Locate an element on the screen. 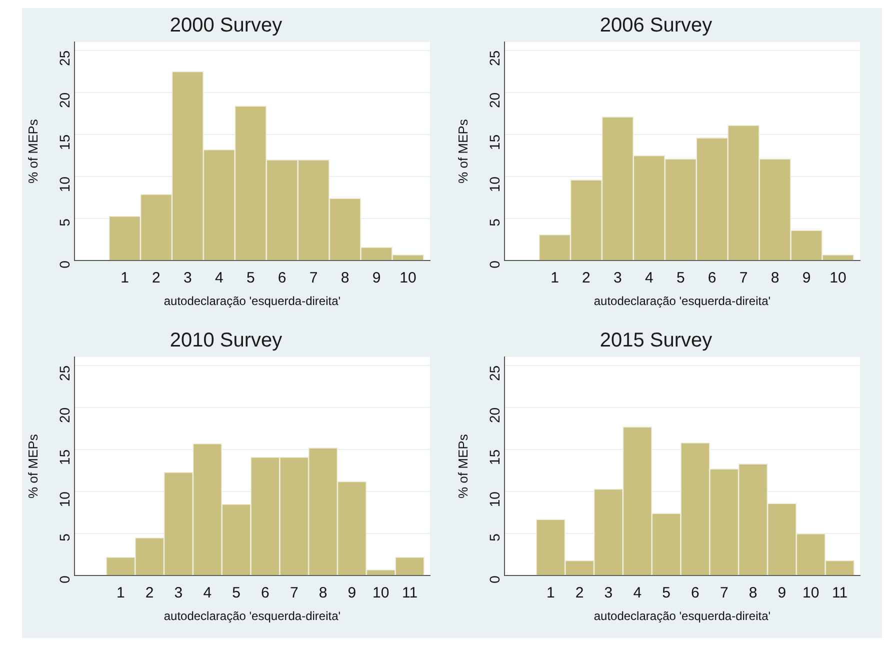 This screenshot has height=653, width=892. chart-title: 2015 Survey is located at coordinates (656, 341).